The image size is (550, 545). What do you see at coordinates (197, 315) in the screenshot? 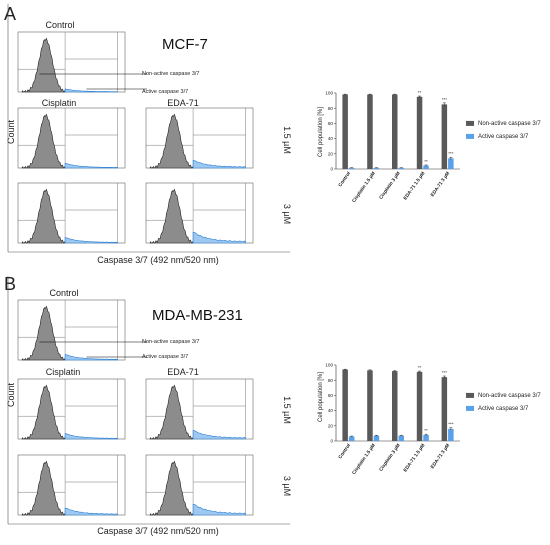
I see `cell-line-label: MDA-MB-231` at bounding box center [197, 315].